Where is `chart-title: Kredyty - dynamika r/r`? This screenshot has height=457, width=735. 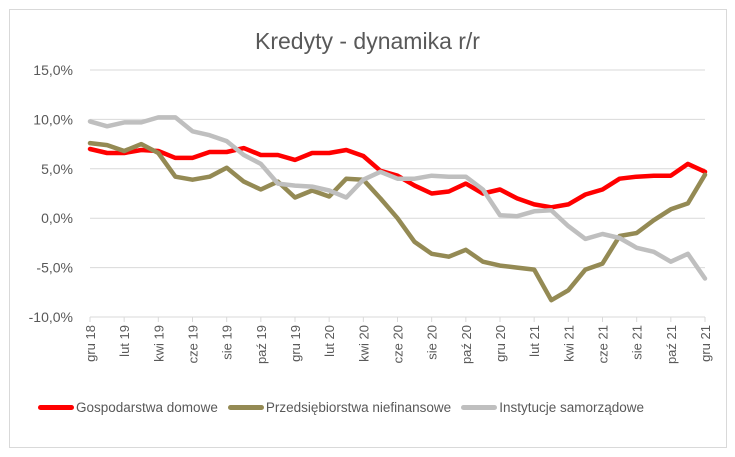
chart-title: Kredyty - dynamika r/r is located at coordinates (367, 41).